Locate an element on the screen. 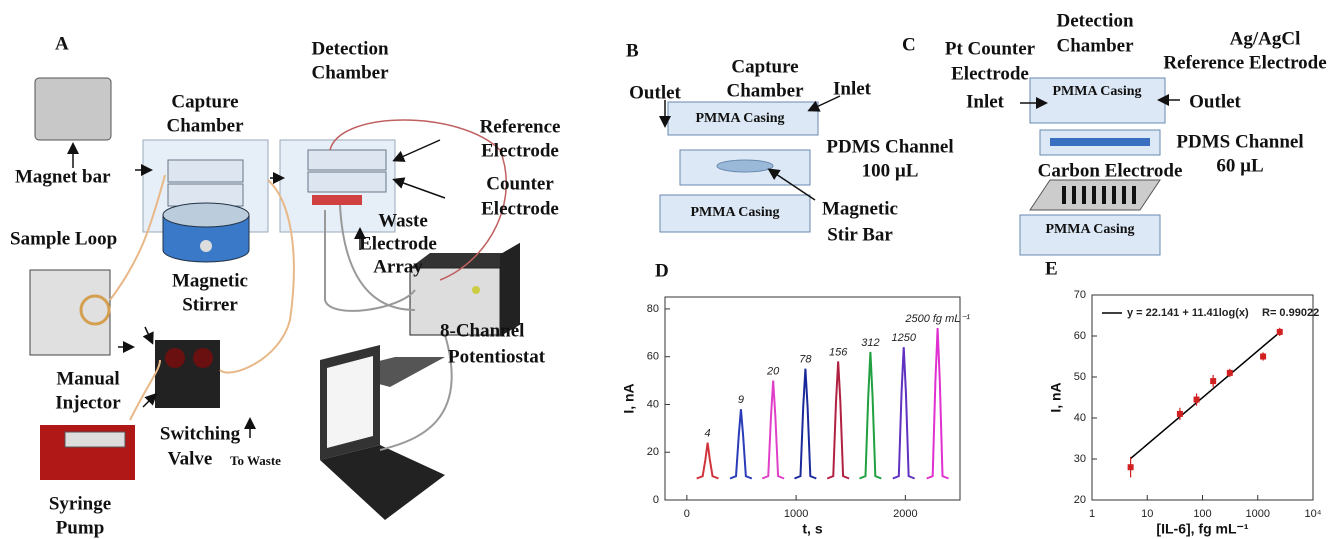  peak-label: 2500 fg mL⁻¹ is located at coordinates (937, 319).